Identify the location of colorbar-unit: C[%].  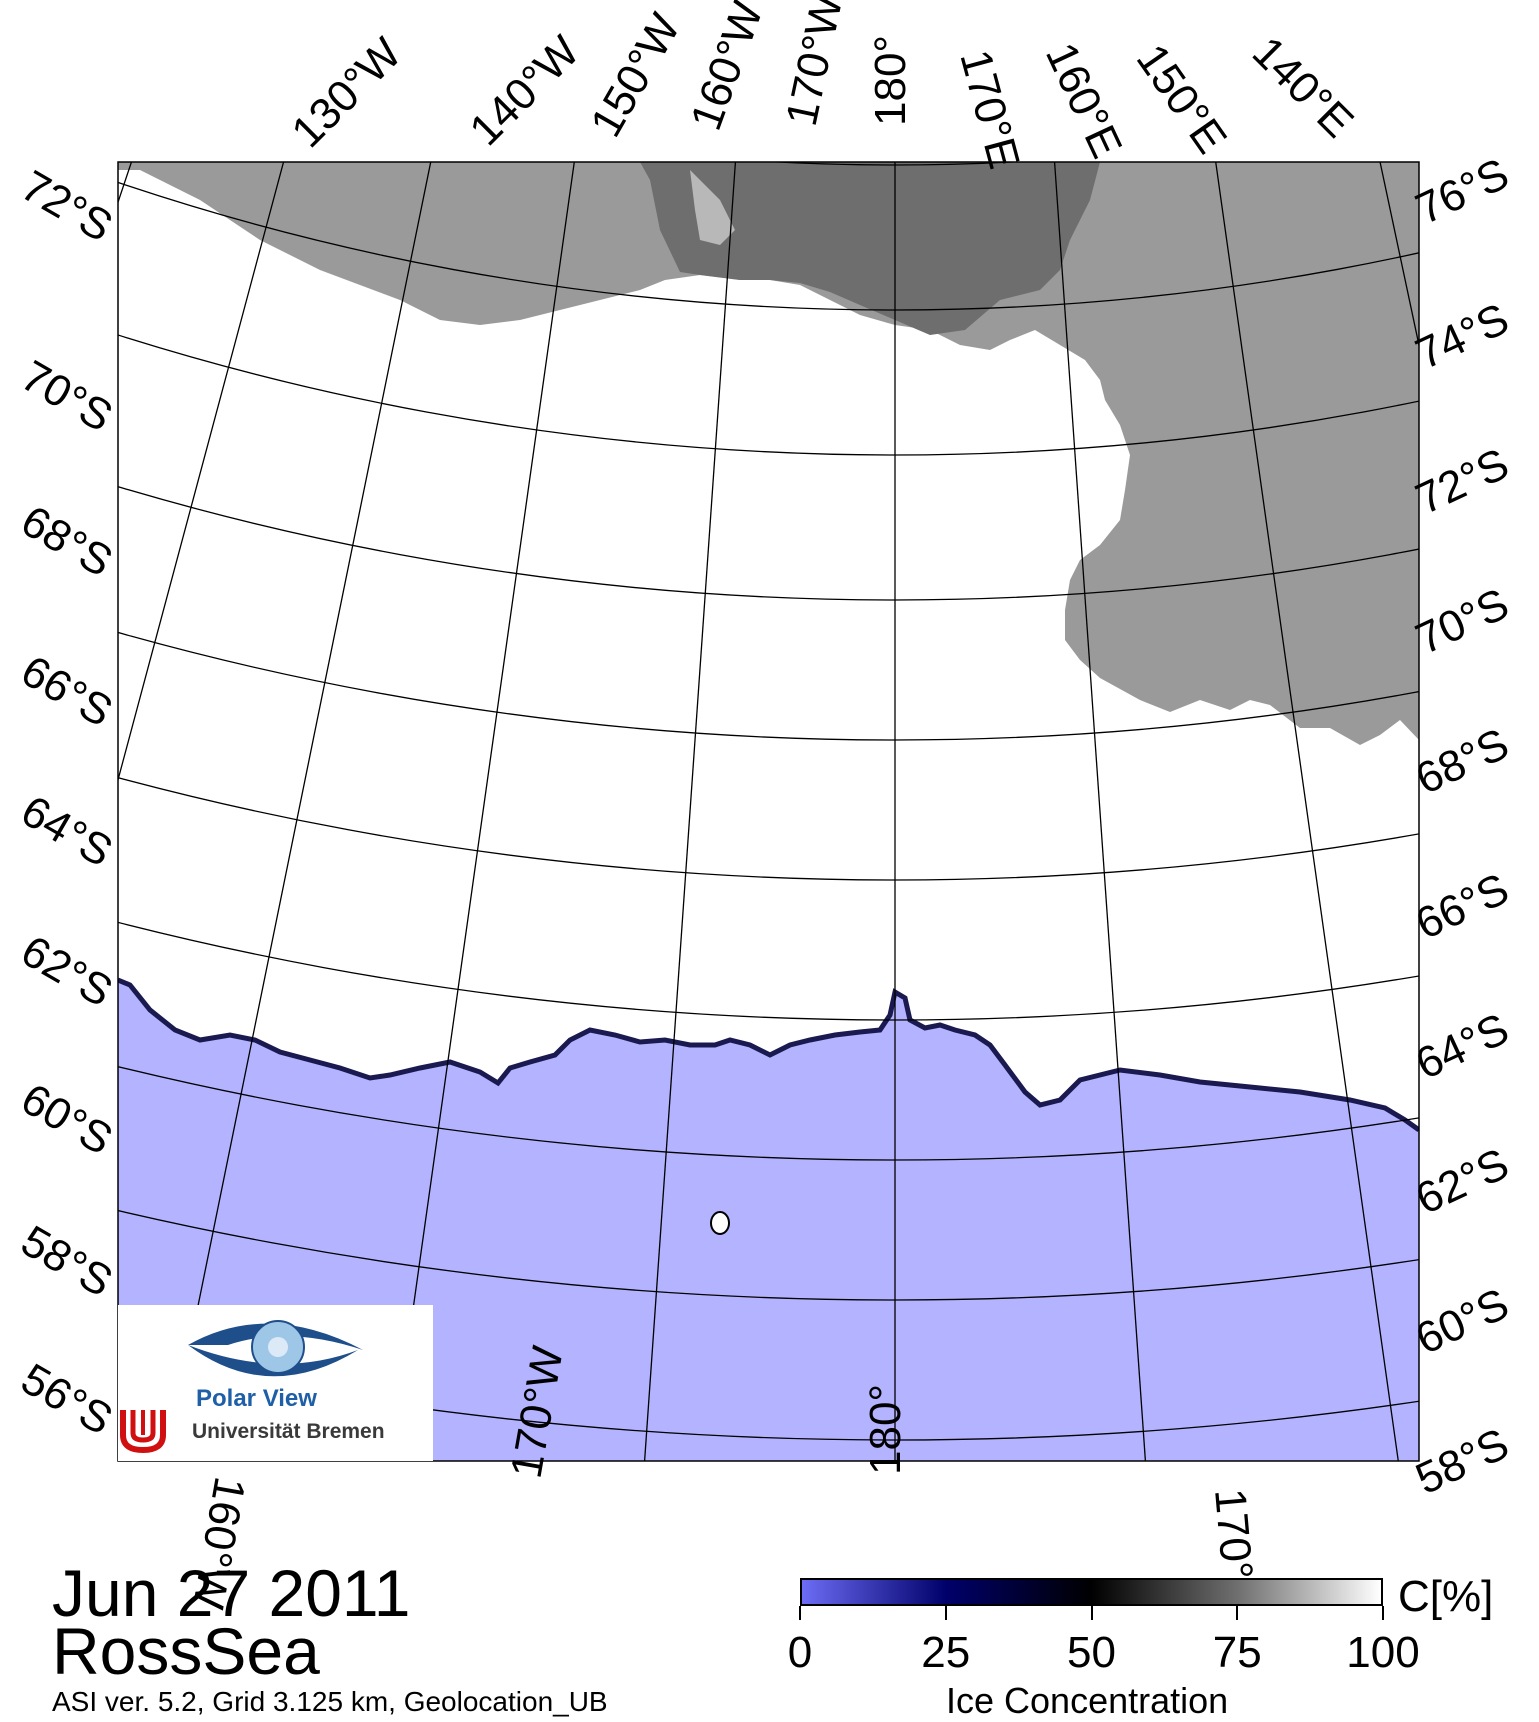
(1446, 1596).